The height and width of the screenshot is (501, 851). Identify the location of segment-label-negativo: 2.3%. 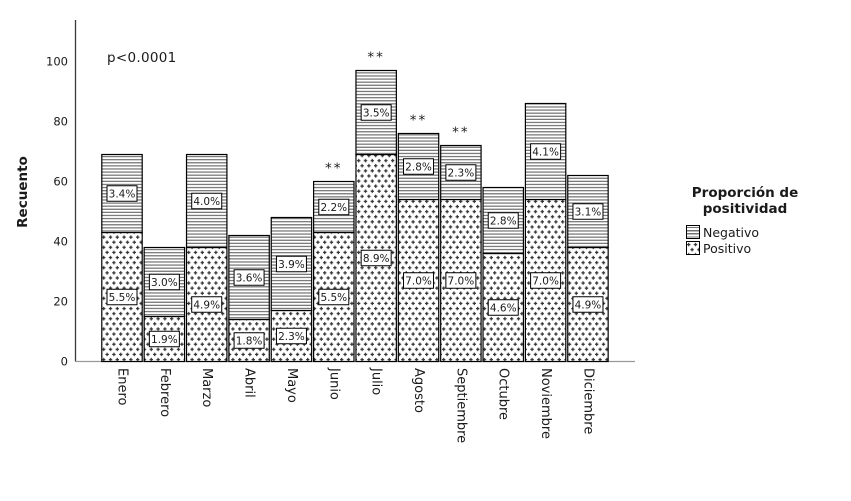
(461, 173).